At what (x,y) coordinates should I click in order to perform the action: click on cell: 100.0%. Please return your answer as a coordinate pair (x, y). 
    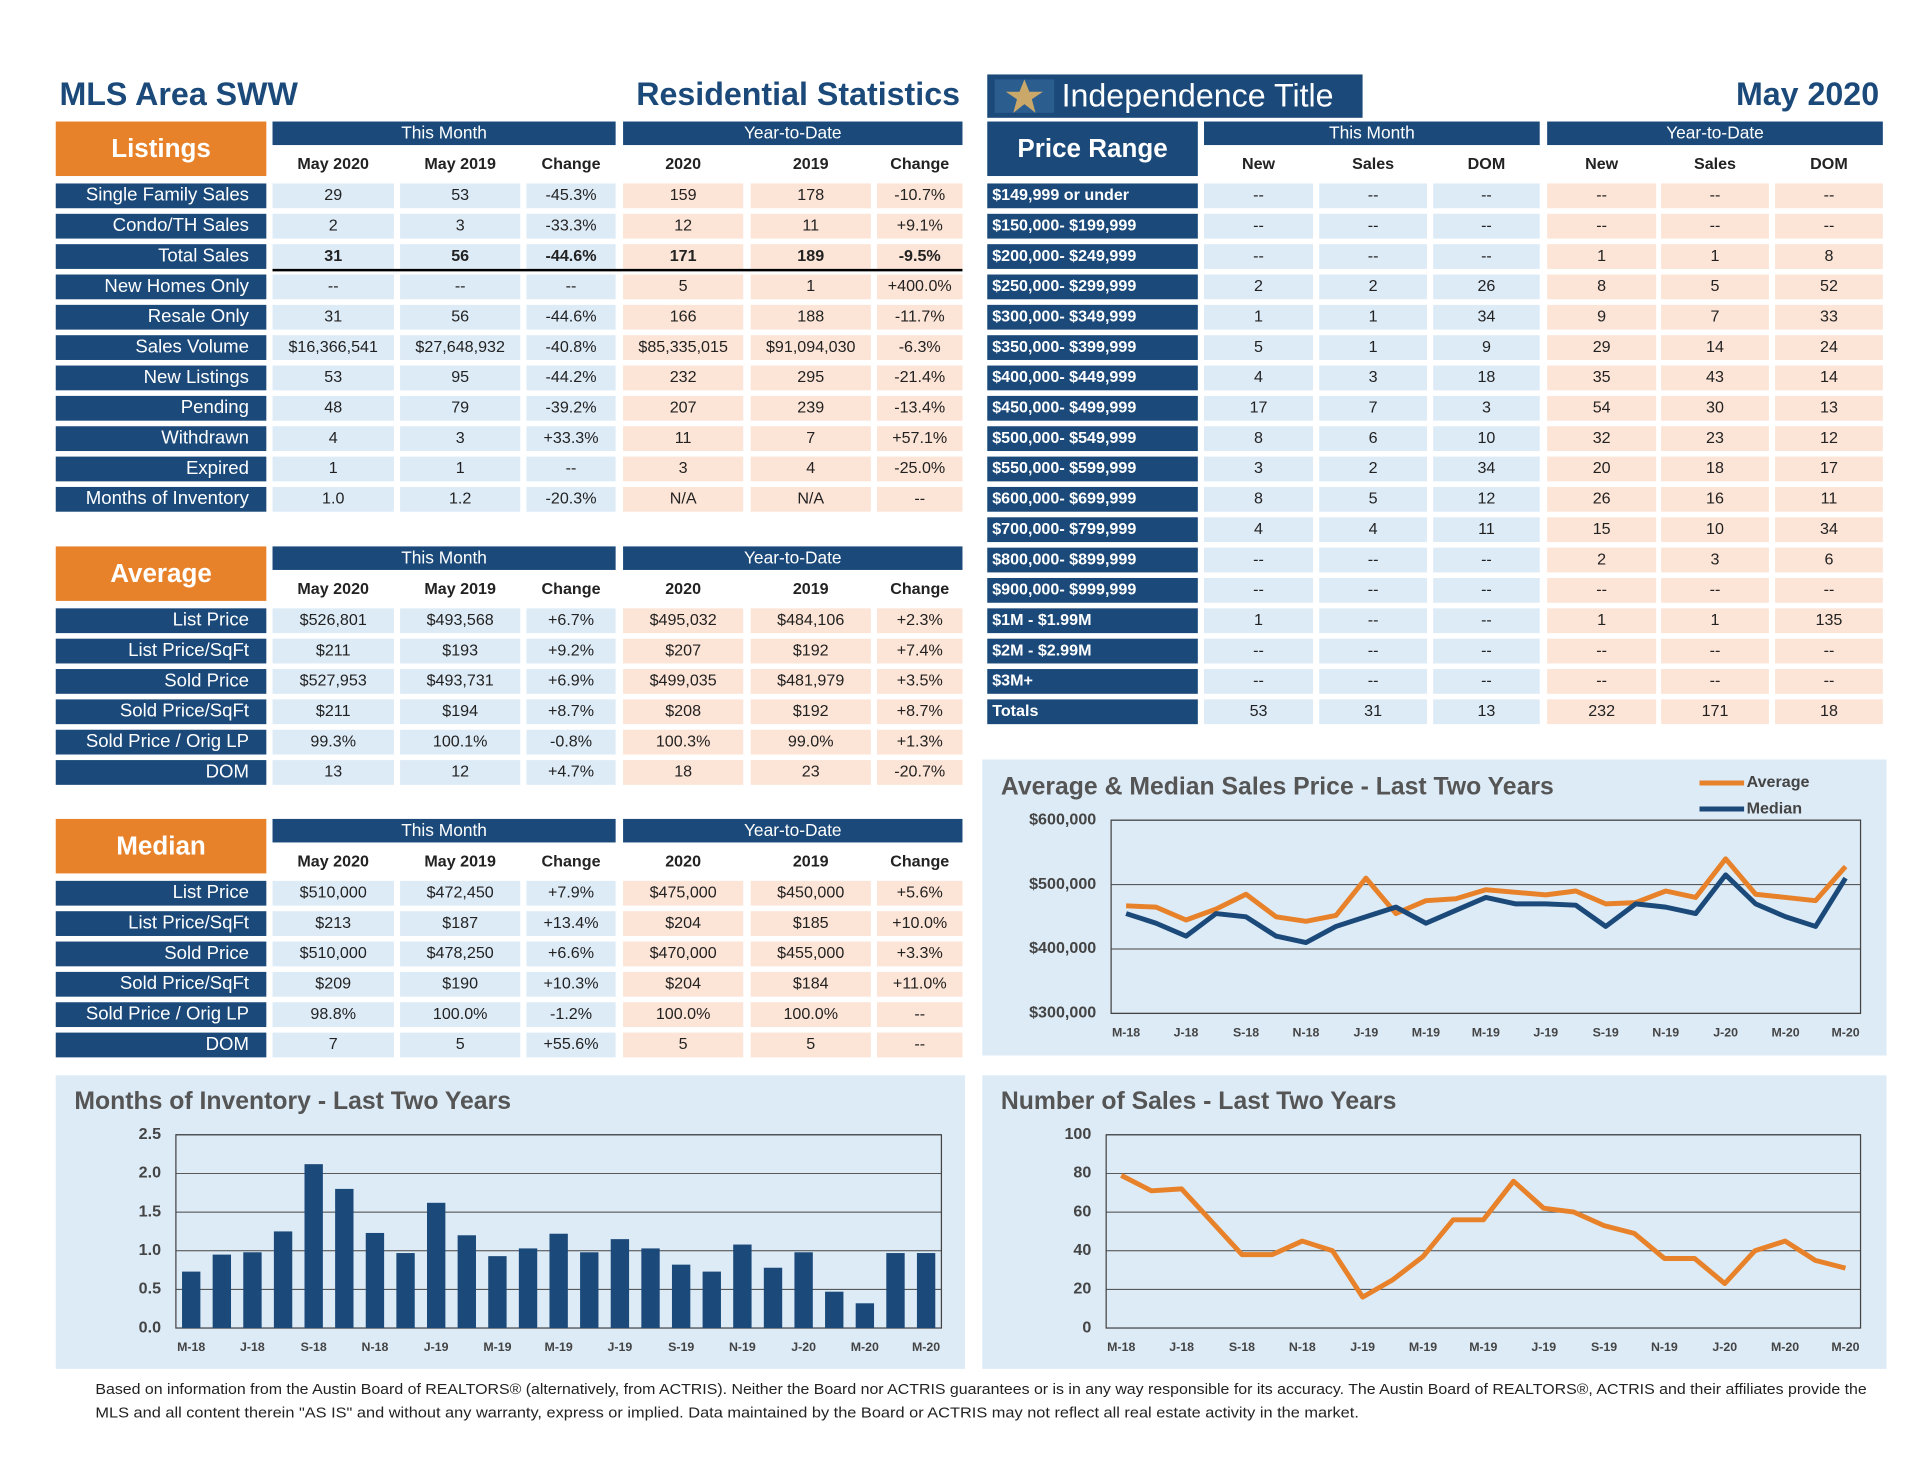
    Looking at the image, I should click on (810, 1014).